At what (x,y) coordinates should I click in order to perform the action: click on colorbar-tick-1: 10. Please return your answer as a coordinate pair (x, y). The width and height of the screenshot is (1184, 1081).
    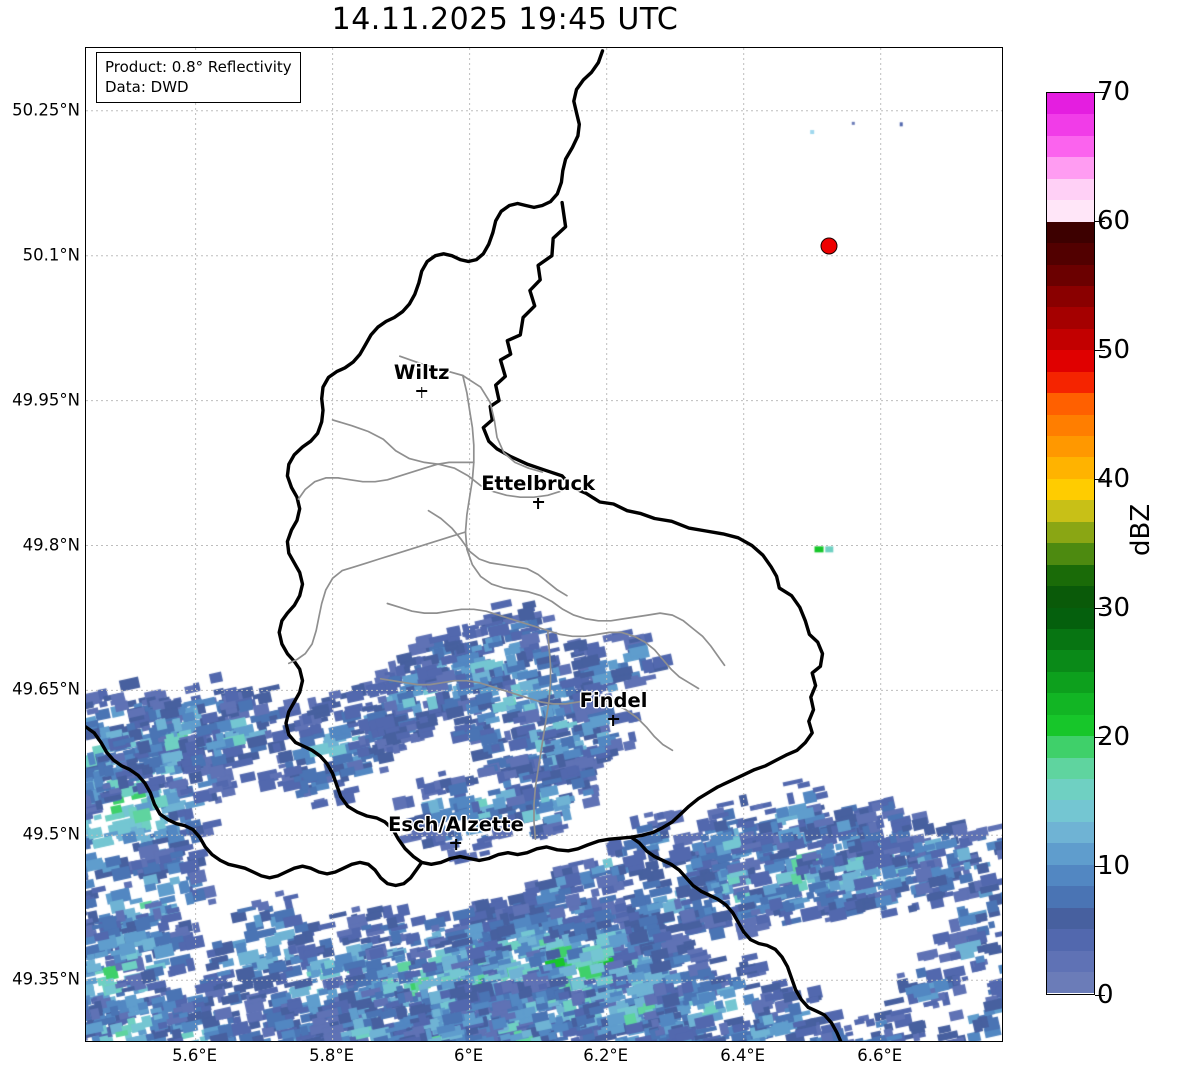
    Looking at the image, I should click on (1114, 866).